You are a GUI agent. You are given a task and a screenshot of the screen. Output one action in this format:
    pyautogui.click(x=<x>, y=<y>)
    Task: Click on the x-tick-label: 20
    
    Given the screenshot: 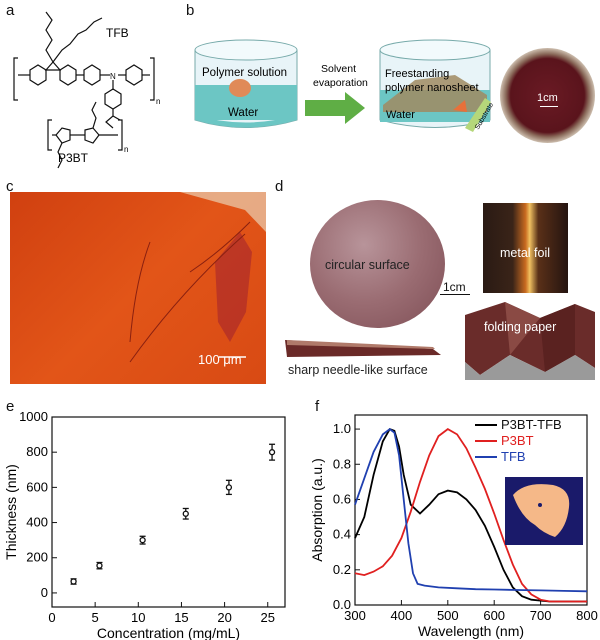 What is the action you would take?
    pyautogui.click(x=224, y=617)
    